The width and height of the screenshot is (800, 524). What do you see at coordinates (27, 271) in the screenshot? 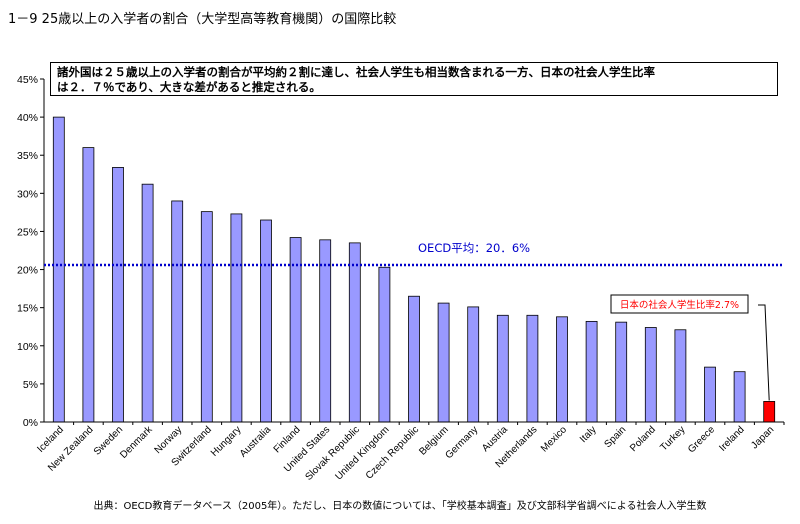
I see `y-tick-label: 20%` at bounding box center [27, 271].